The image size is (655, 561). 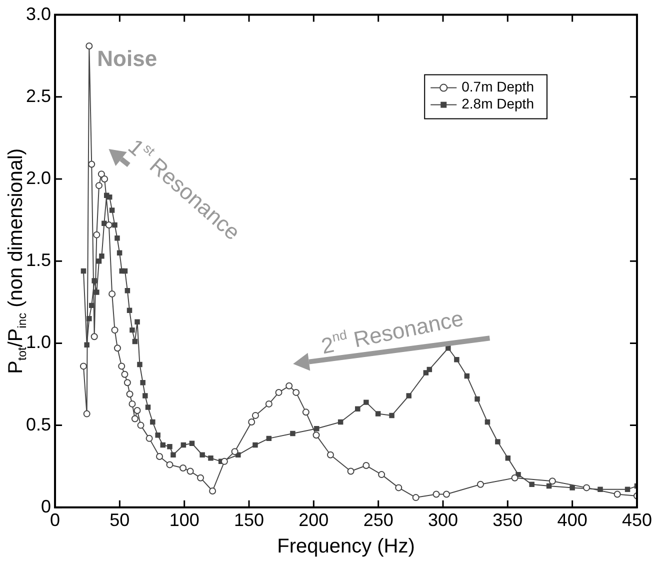 I want to click on x-tick-label: 400, so click(x=572, y=520).